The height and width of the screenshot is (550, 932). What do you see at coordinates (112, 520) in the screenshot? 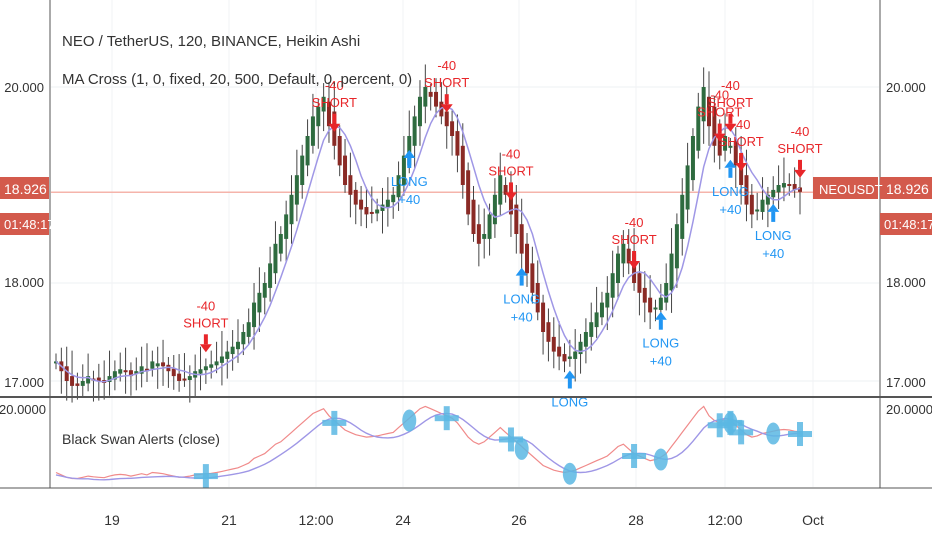
I see `time-label: 19` at bounding box center [112, 520].